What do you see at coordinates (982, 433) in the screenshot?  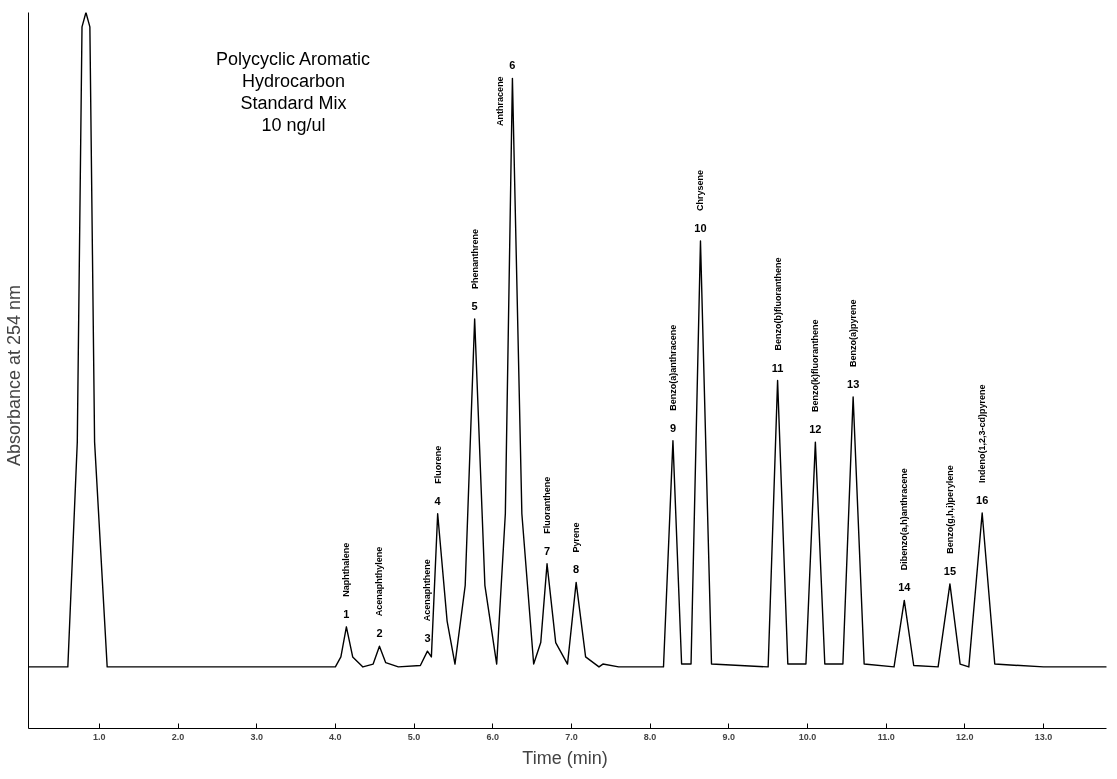 I see `annotation: Indeno(1,2,3-cd)pyrene` at bounding box center [982, 433].